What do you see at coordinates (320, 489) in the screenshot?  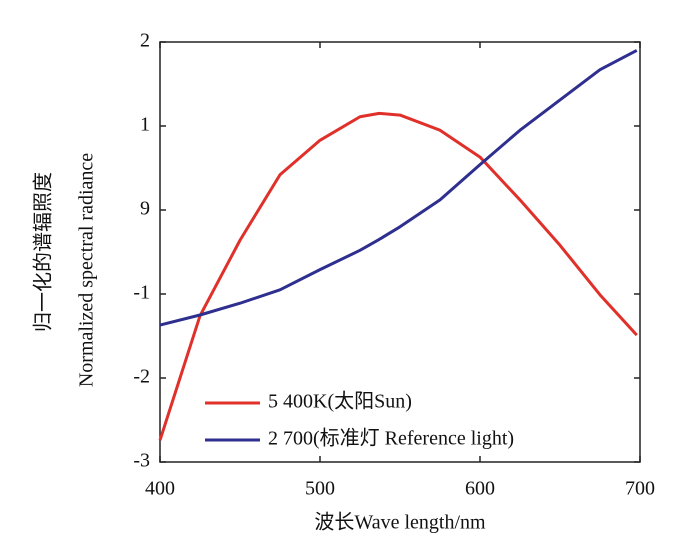 I see `x-tick-label: 500` at bounding box center [320, 489].